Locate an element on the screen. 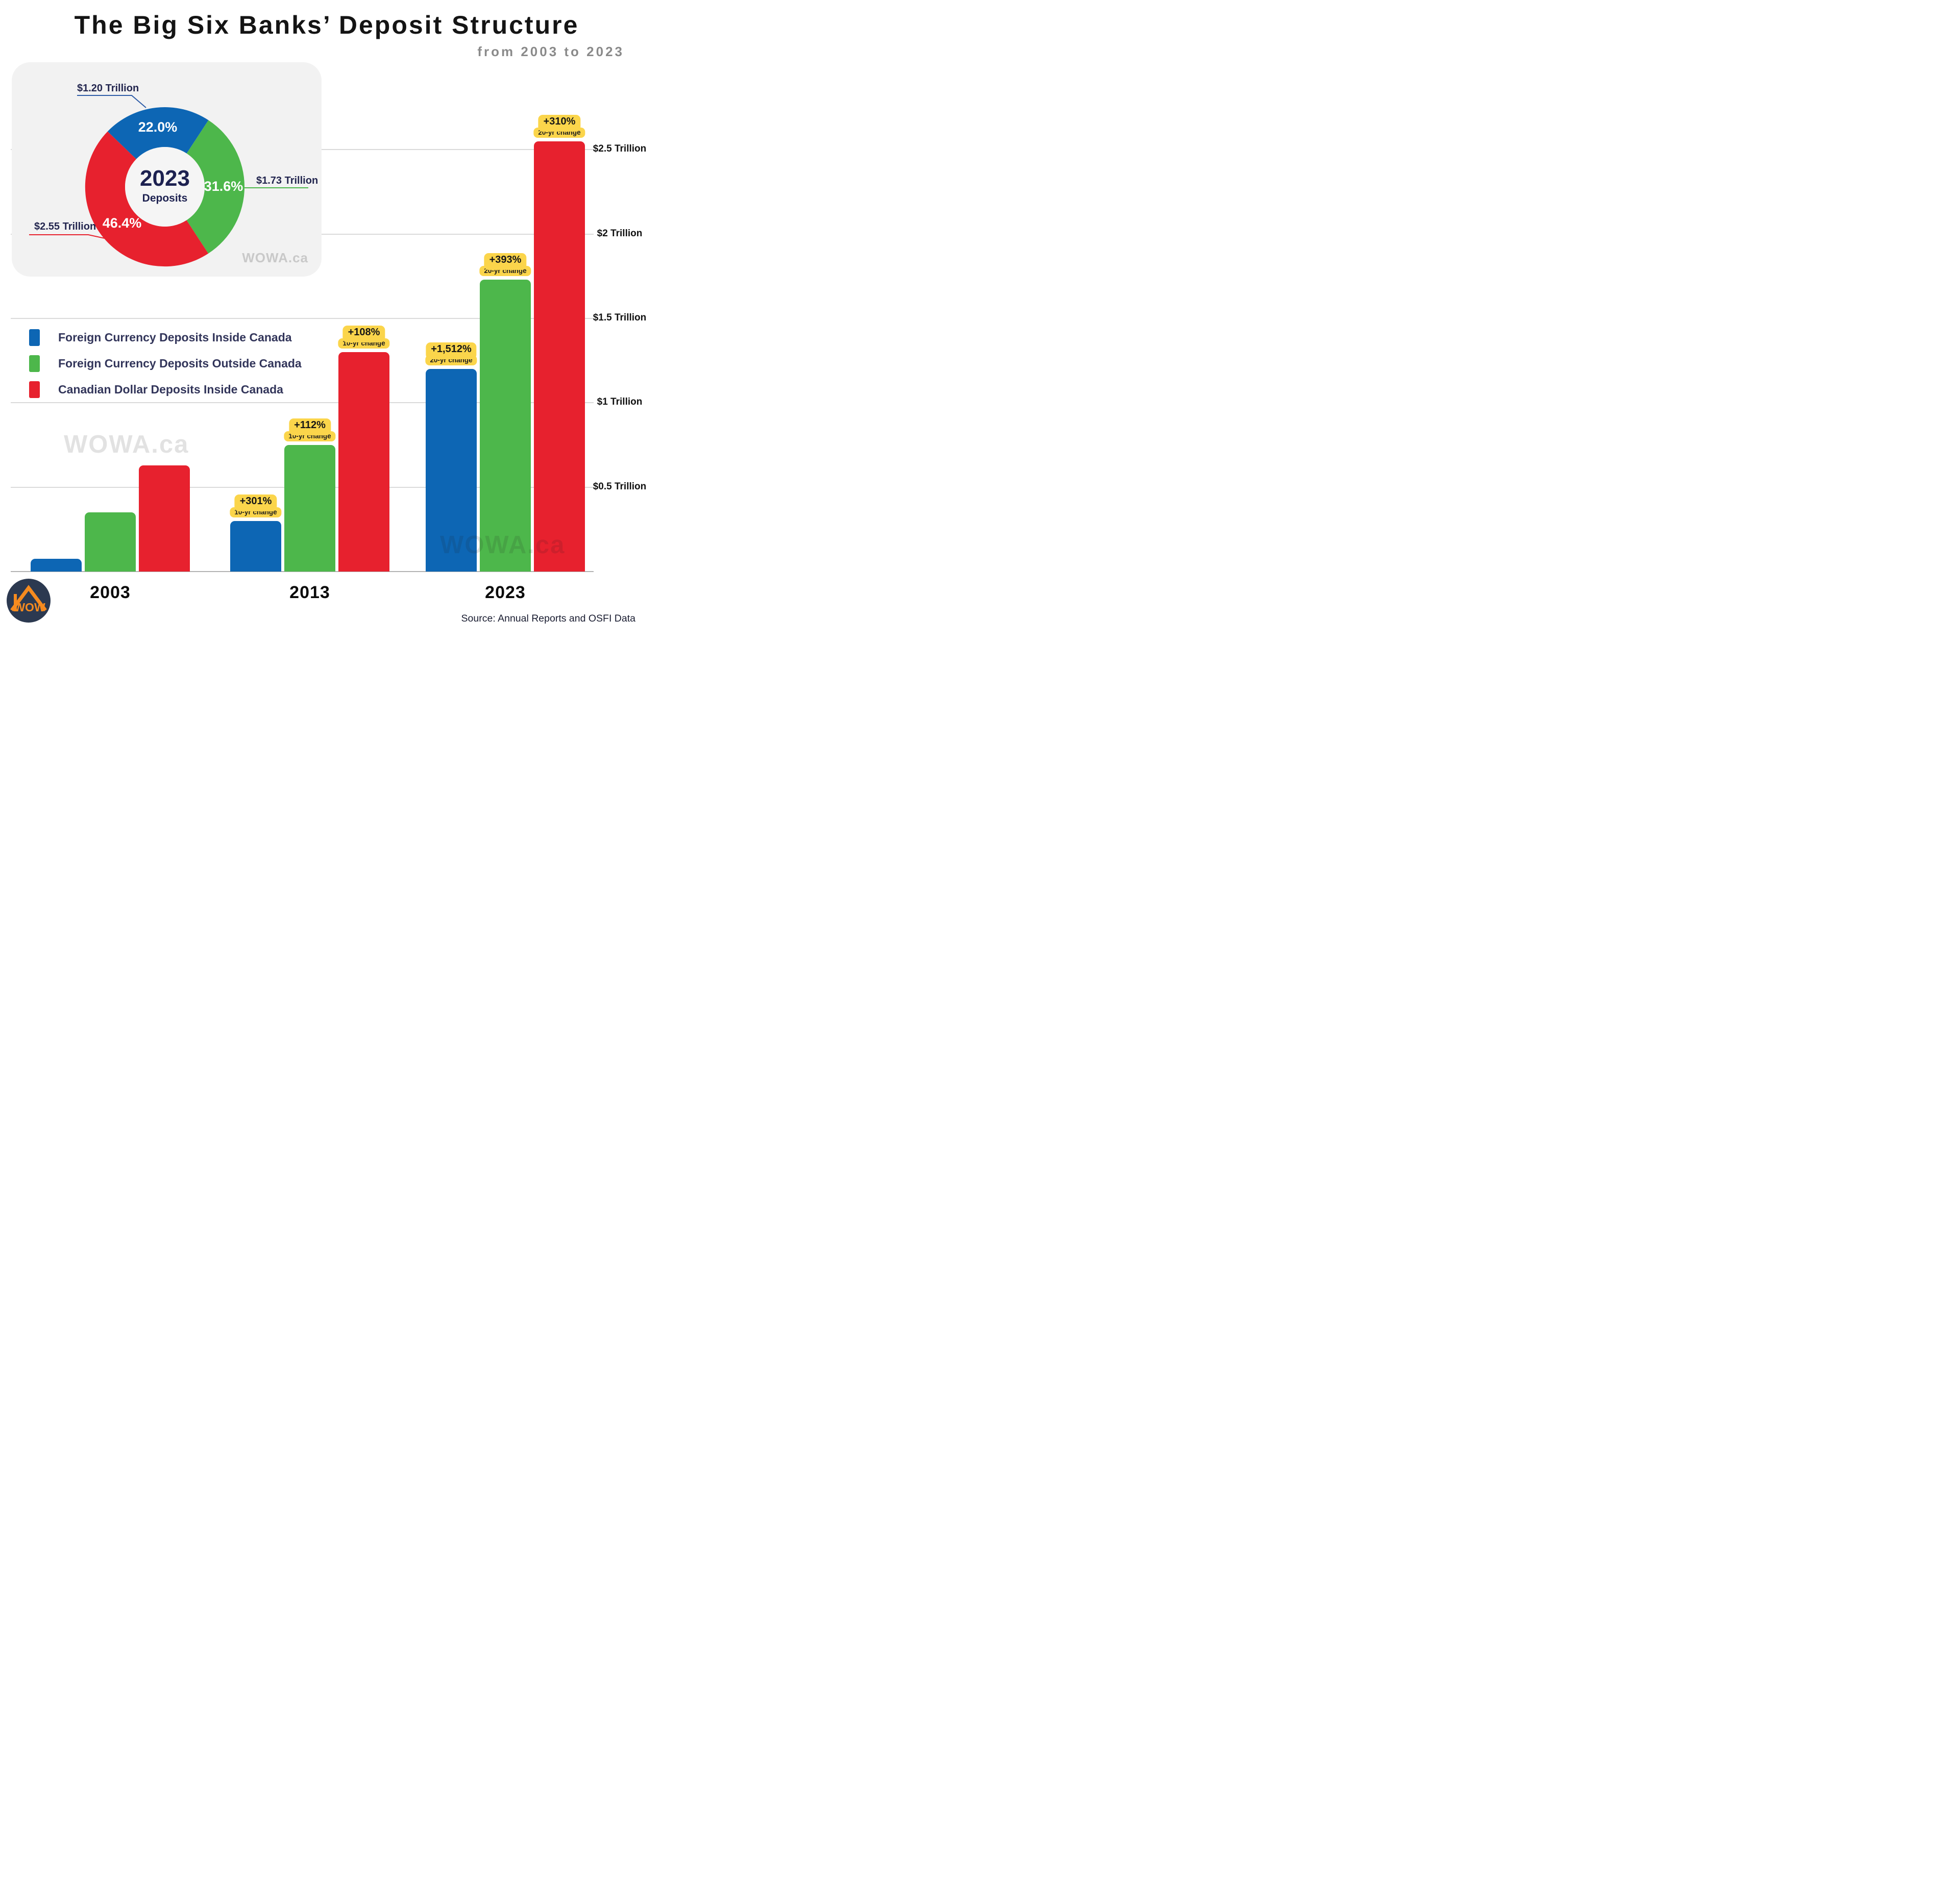 This screenshot has width=1960, height=1881. watermark-bottom: WOWA.ca is located at coordinates (503, 545).